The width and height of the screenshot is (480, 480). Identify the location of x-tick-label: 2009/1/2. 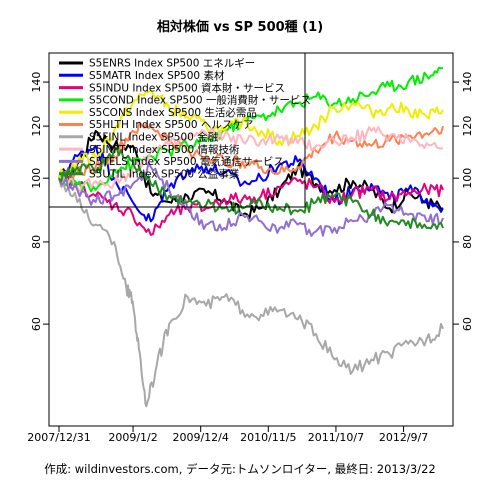
(132, 437).